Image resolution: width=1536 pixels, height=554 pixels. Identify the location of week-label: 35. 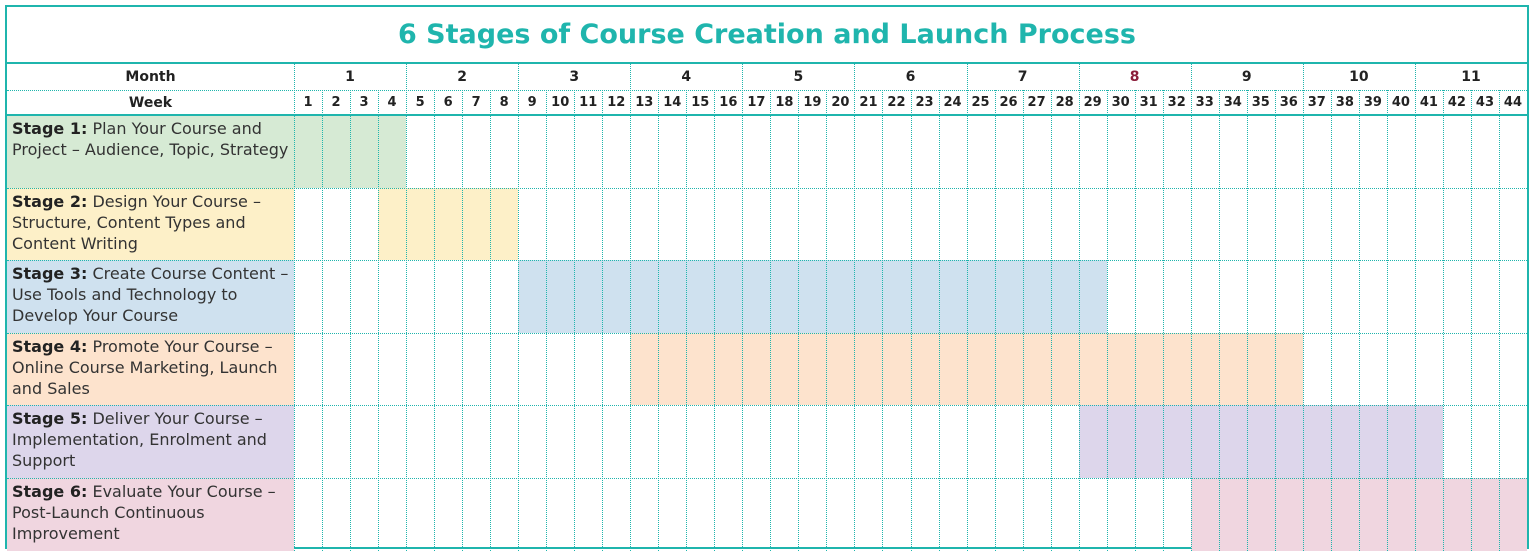
(1260, 102).